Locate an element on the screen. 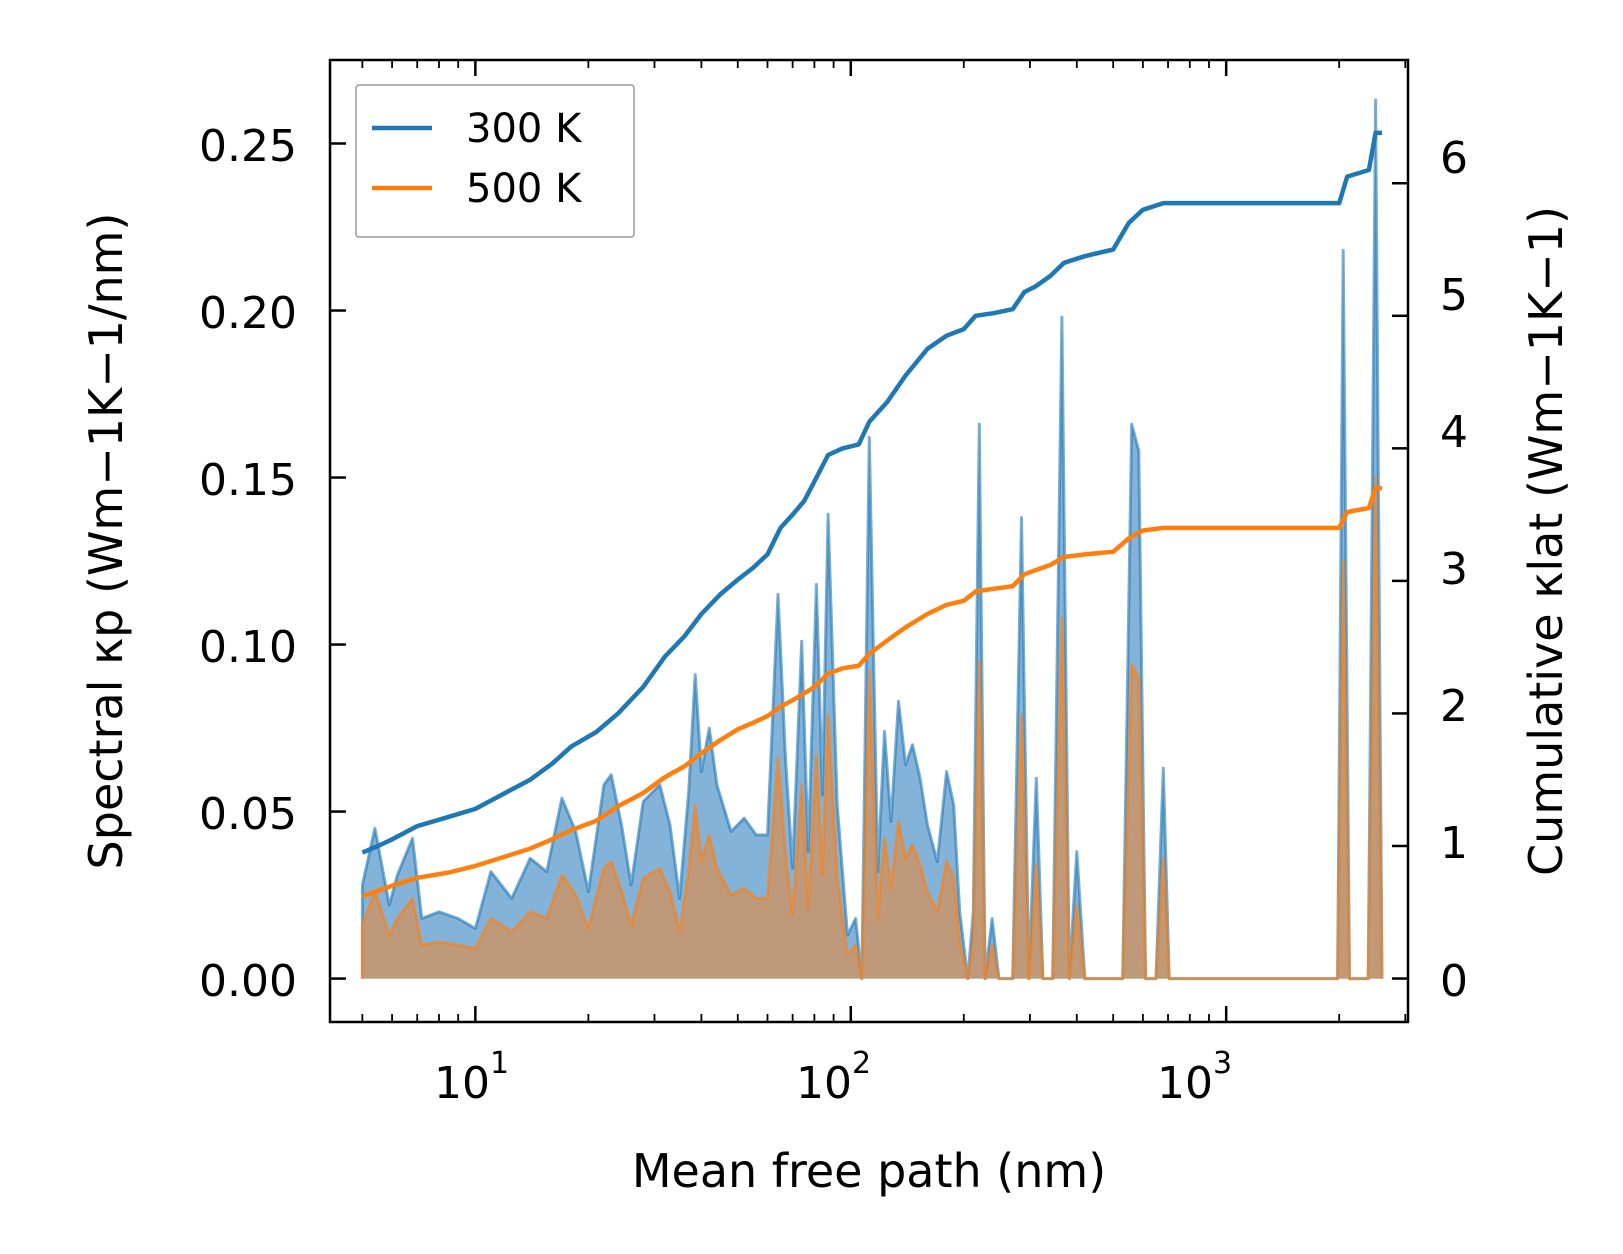  y-right-axis-label: Cumulative κlat (Wm−1K−1) is located at coordinates (1546, 541).